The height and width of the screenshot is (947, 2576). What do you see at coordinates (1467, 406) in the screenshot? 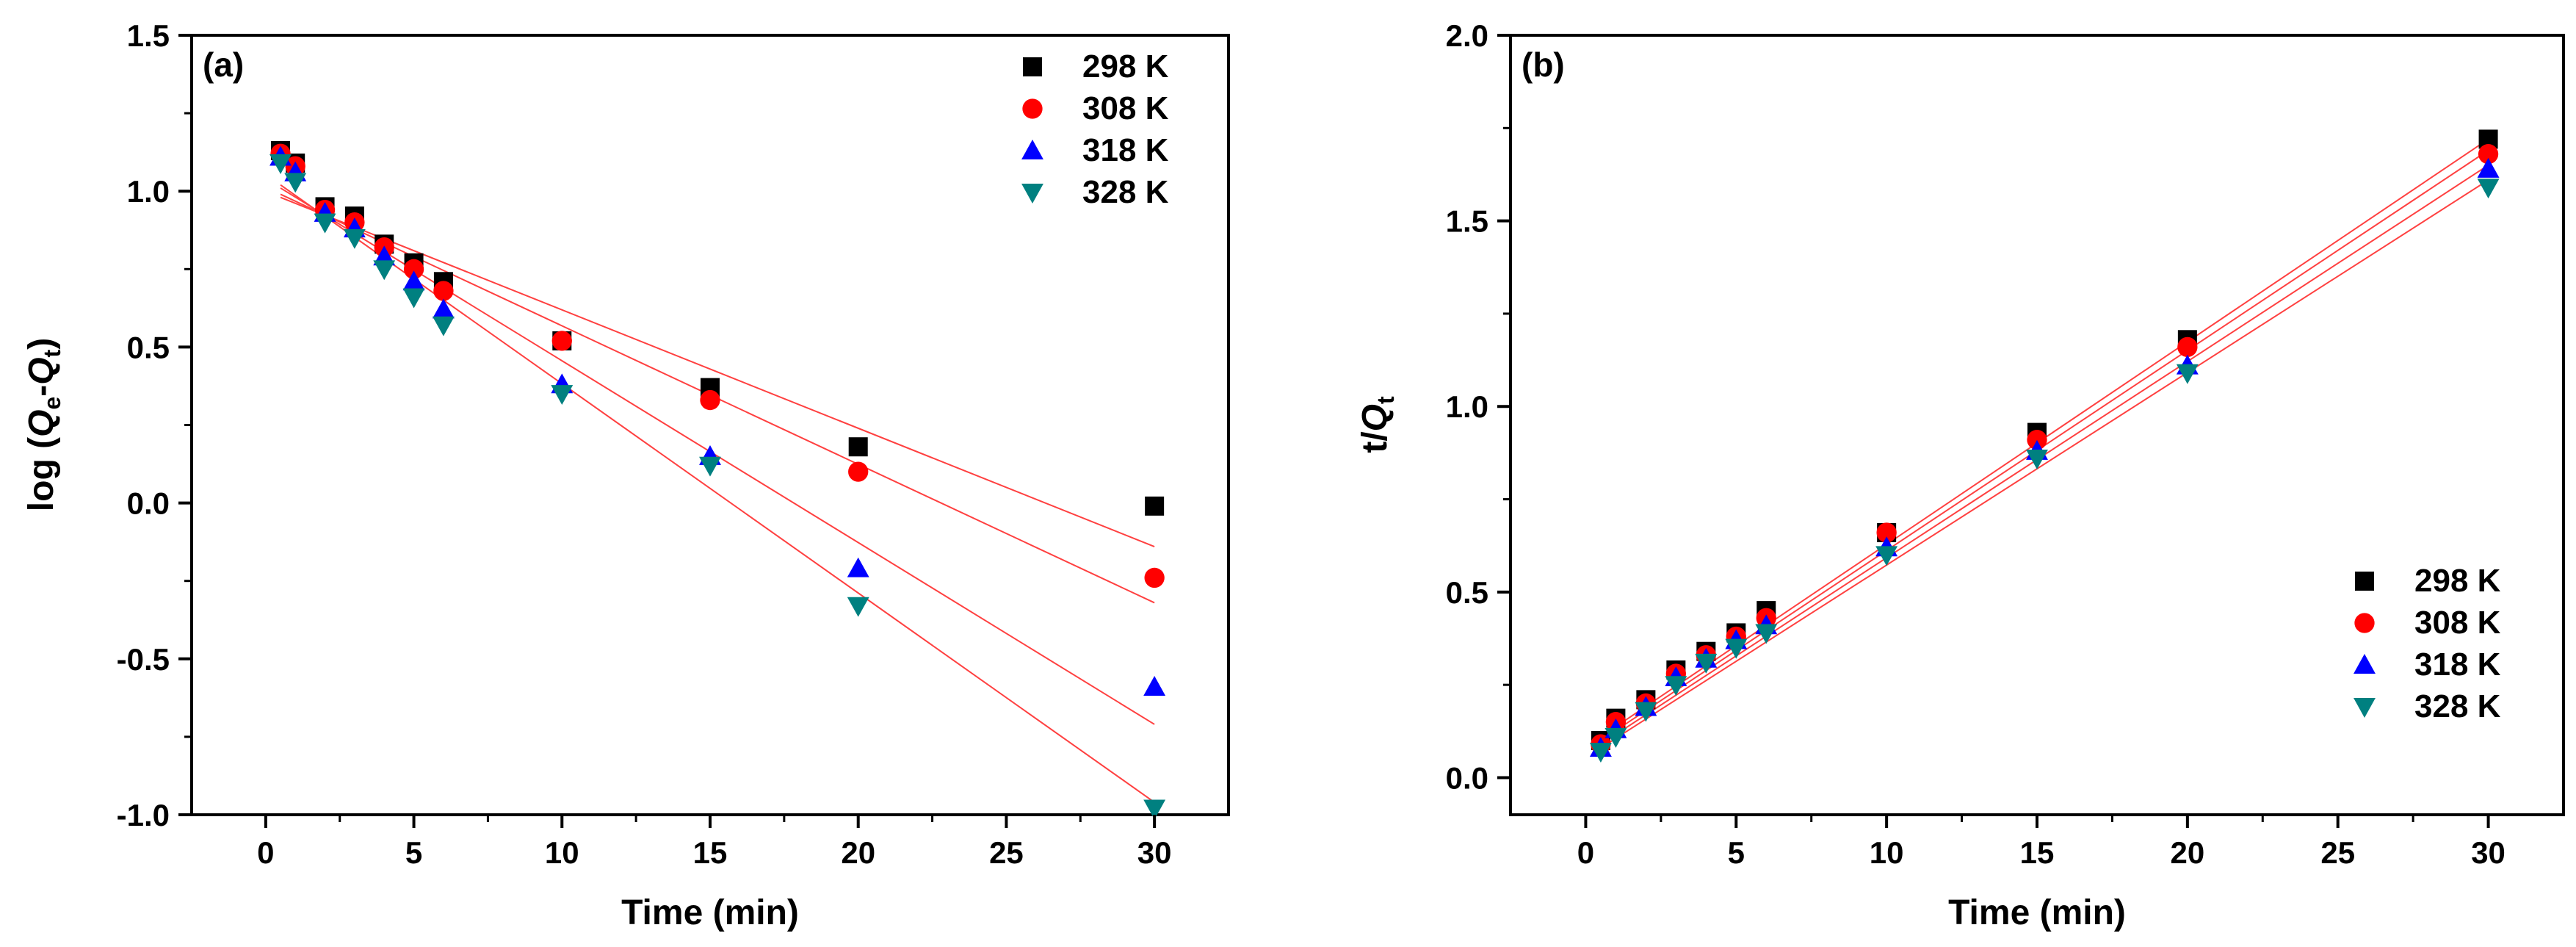
I see `y-tick-label: 1.0` at bounding box center [1467, 406].